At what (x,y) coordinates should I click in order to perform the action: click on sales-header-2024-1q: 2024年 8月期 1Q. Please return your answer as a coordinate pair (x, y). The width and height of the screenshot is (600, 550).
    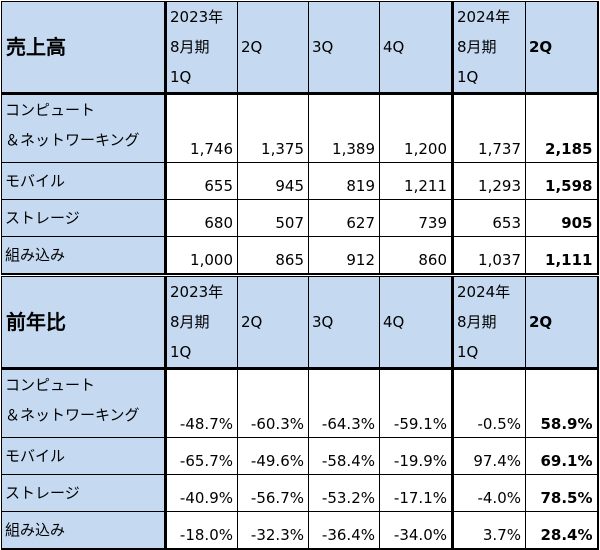
    Looking at the image, I should click on (488, 48).